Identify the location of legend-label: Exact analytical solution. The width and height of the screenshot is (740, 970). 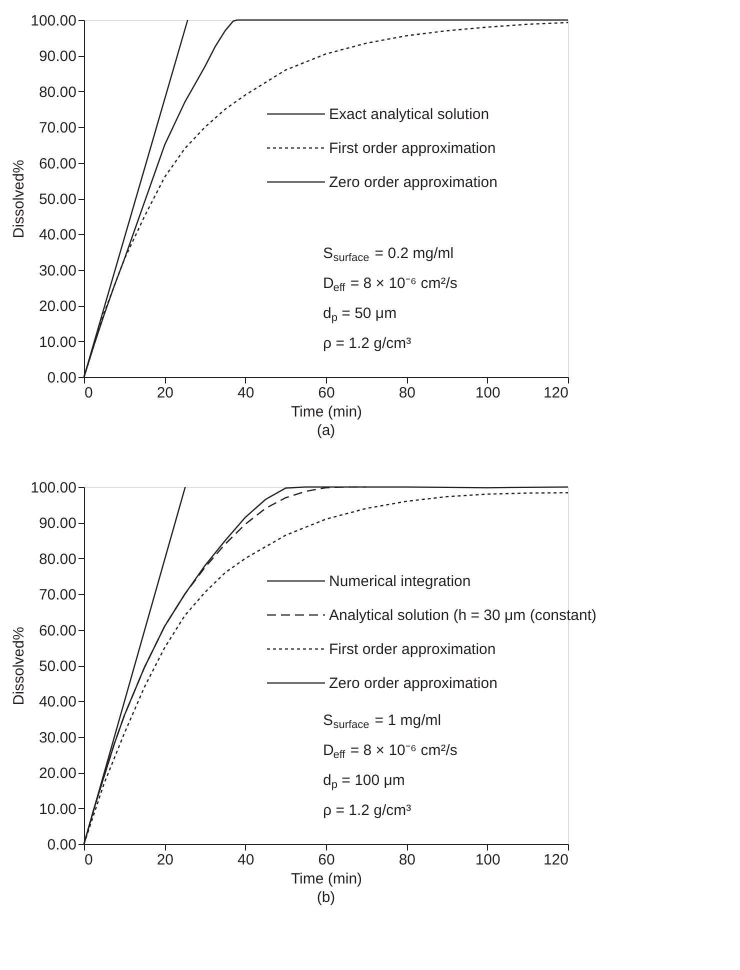
(409, 114).